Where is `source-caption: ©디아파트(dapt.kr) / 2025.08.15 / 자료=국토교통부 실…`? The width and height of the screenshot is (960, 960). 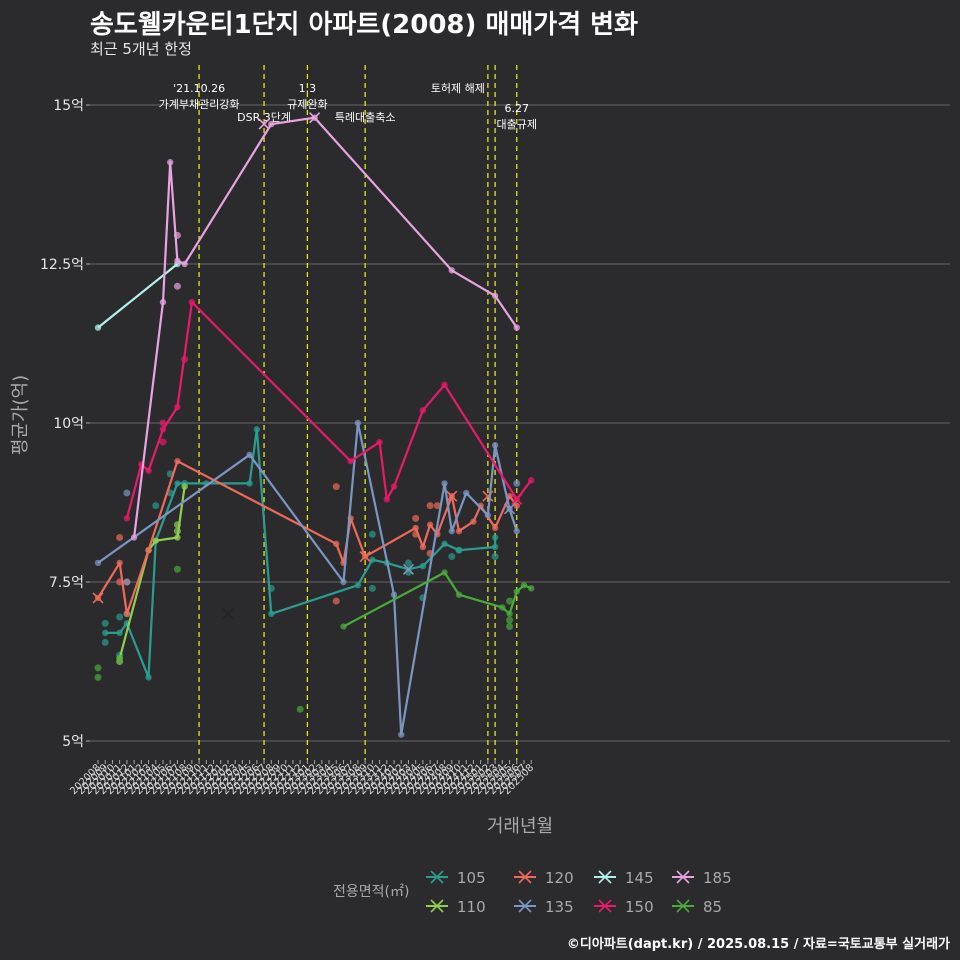
source-caption: ©디아파트(dapt.kr) / 2025.08.15 / 자료=국토교통부 실… is located at coordinates (758, 944).